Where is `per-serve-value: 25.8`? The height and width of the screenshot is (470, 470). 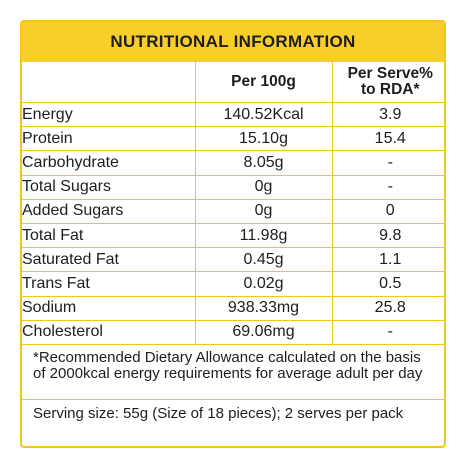
per-serve-value: 25.8 is located at coordinates (387, 308).